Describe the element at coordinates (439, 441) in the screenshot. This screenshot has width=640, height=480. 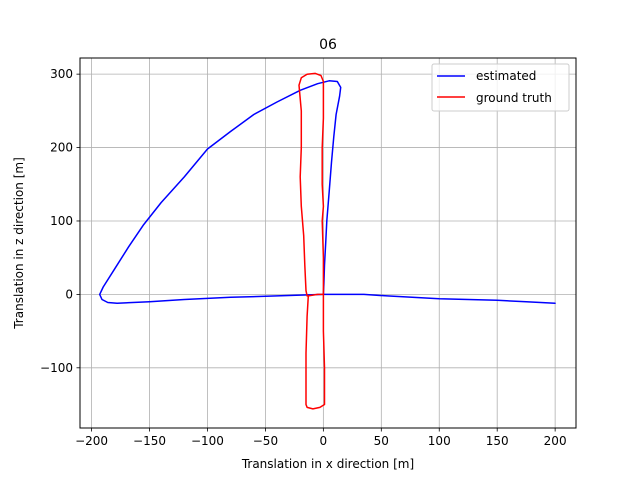
I see `x-tick-label: 100` at that location.